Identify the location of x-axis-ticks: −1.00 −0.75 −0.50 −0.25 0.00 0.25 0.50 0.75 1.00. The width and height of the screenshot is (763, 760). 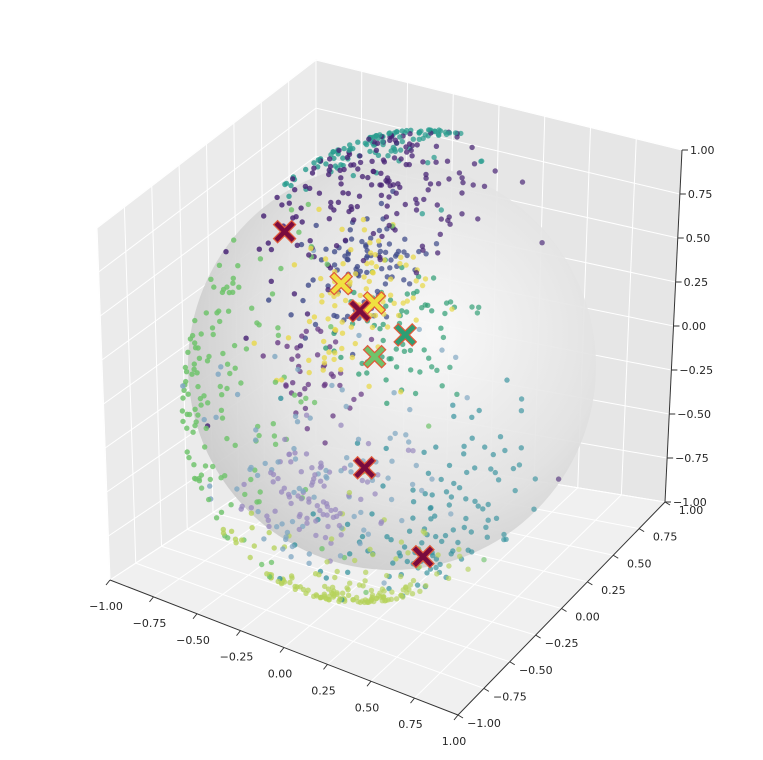
(277, 663).